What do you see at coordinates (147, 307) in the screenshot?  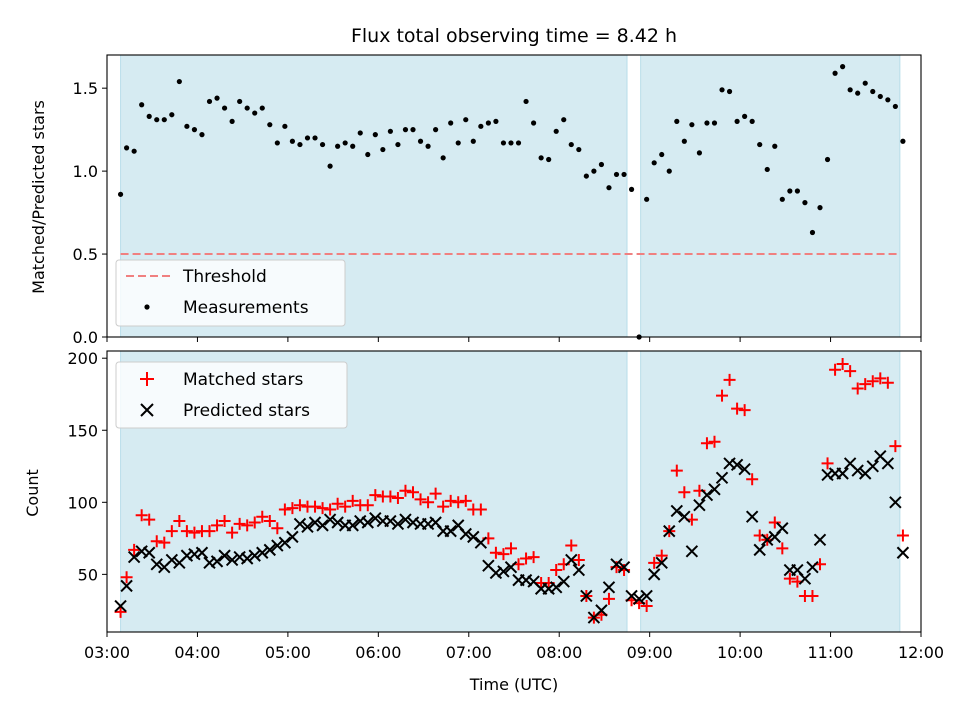 I see `legend-measurements-swatch` at bounding box center [147, 307].